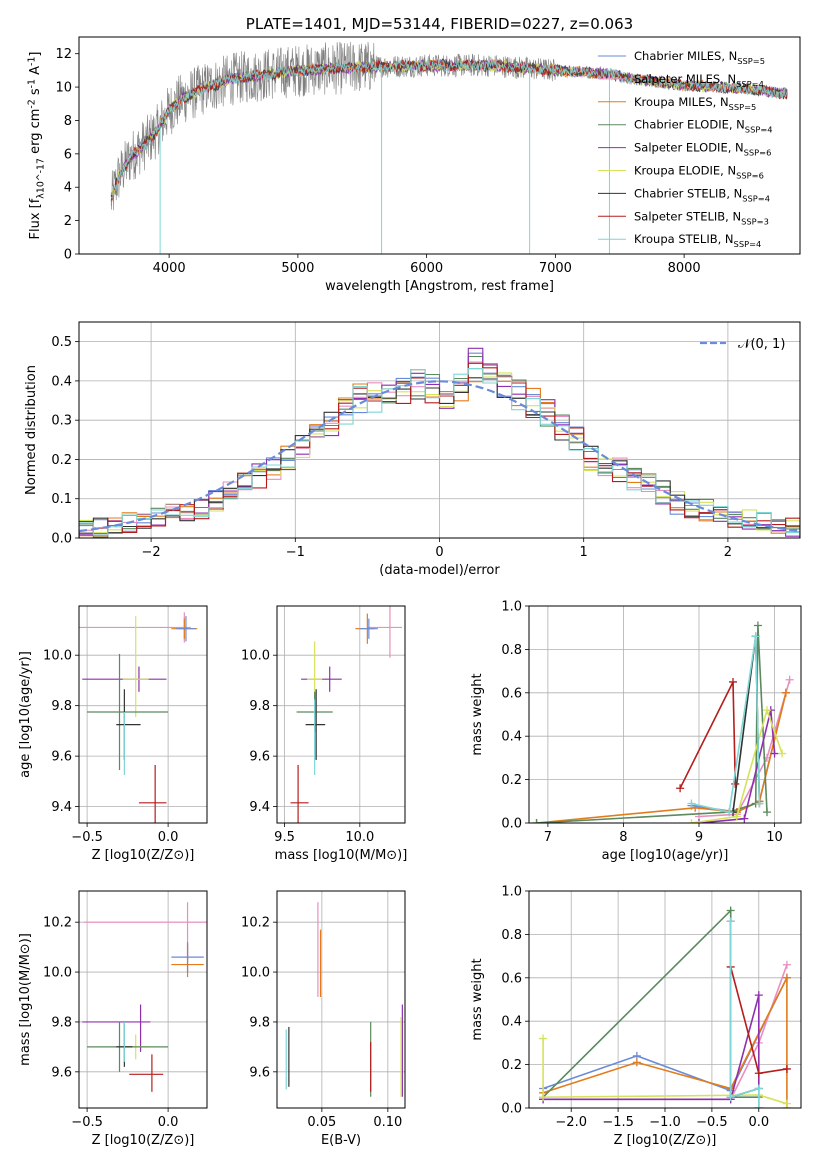  What do you see at coordinates (31, 430) in the screenshot?
I see `y-axis-label: Normed distribution` at bounding box center [31, 430].